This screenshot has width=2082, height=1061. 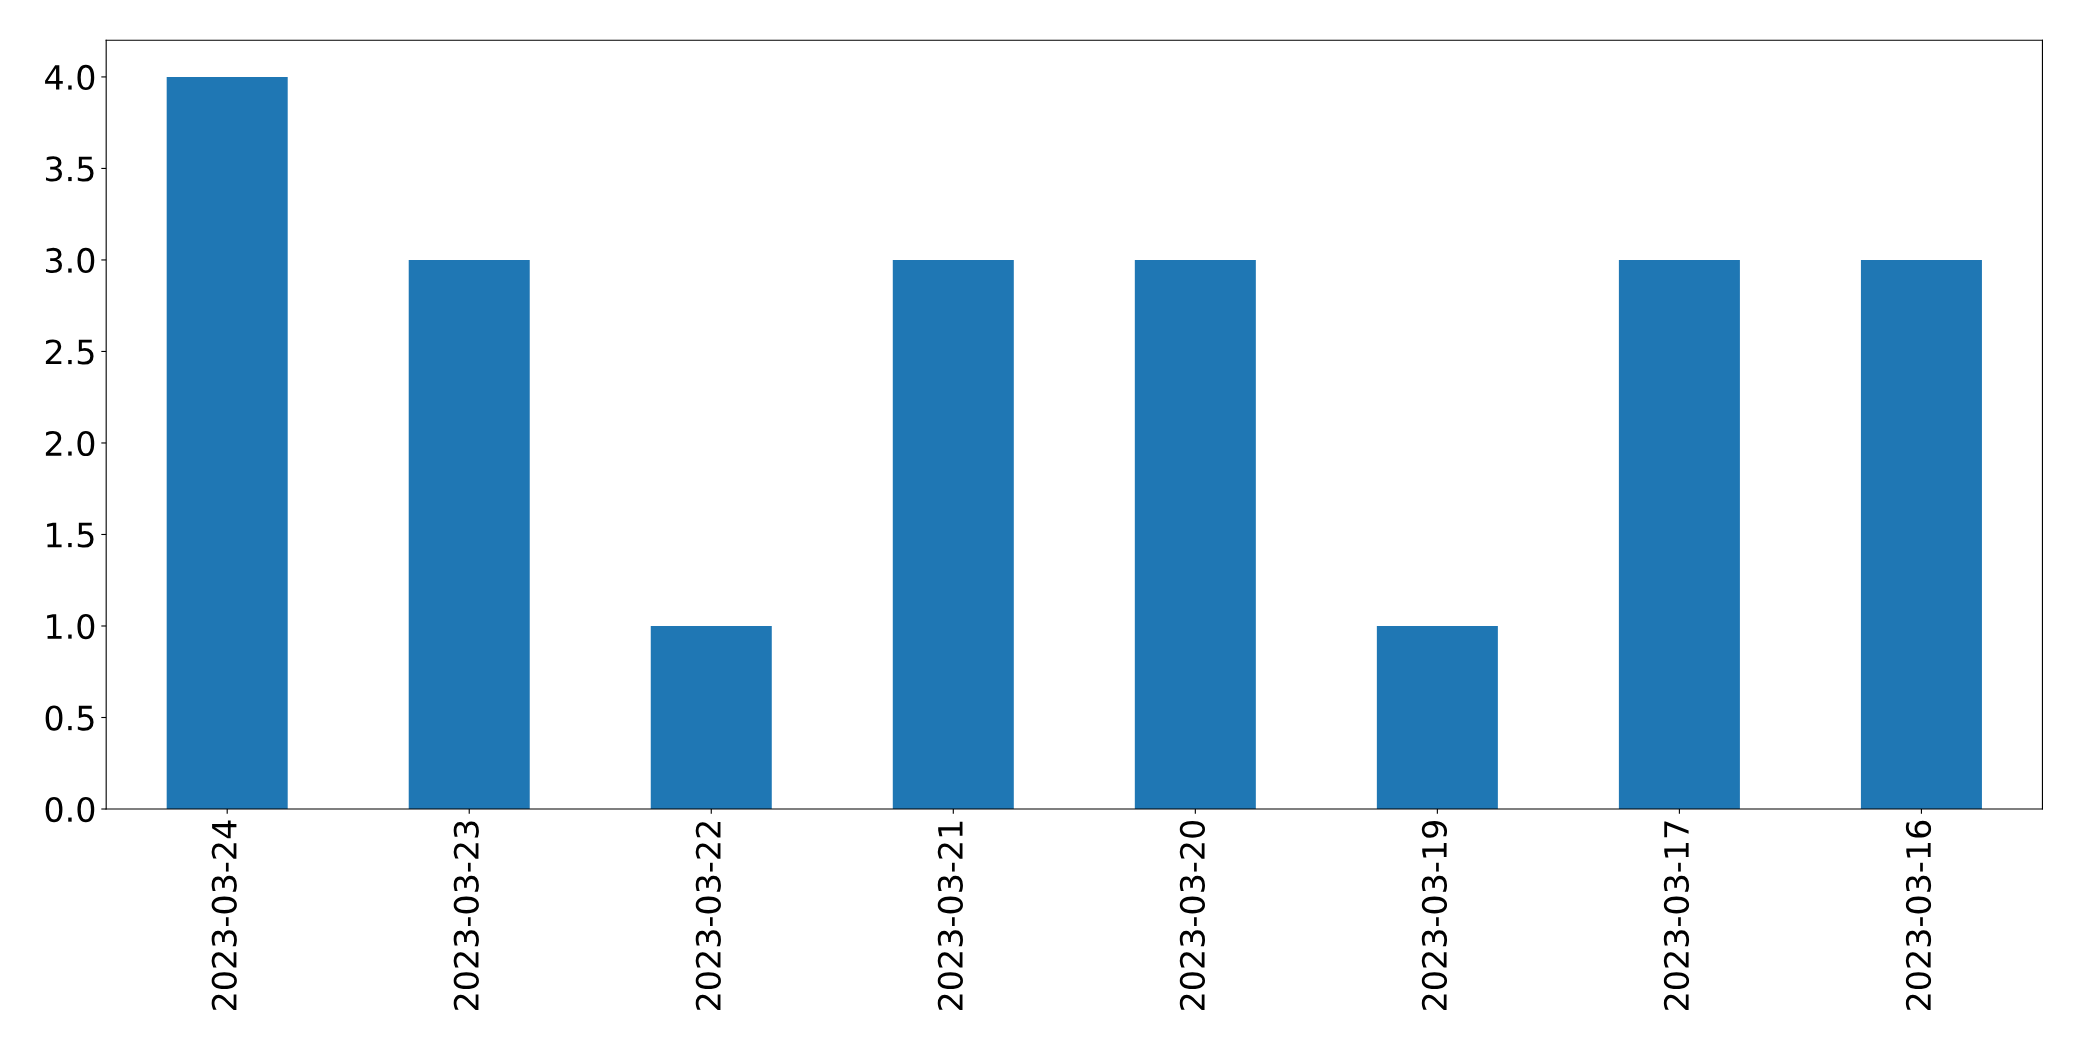 What do you see at coordinates (70, 77) in the screenshot?
I see `y-tick-label: 4.0` at bounding box center [70, 77].